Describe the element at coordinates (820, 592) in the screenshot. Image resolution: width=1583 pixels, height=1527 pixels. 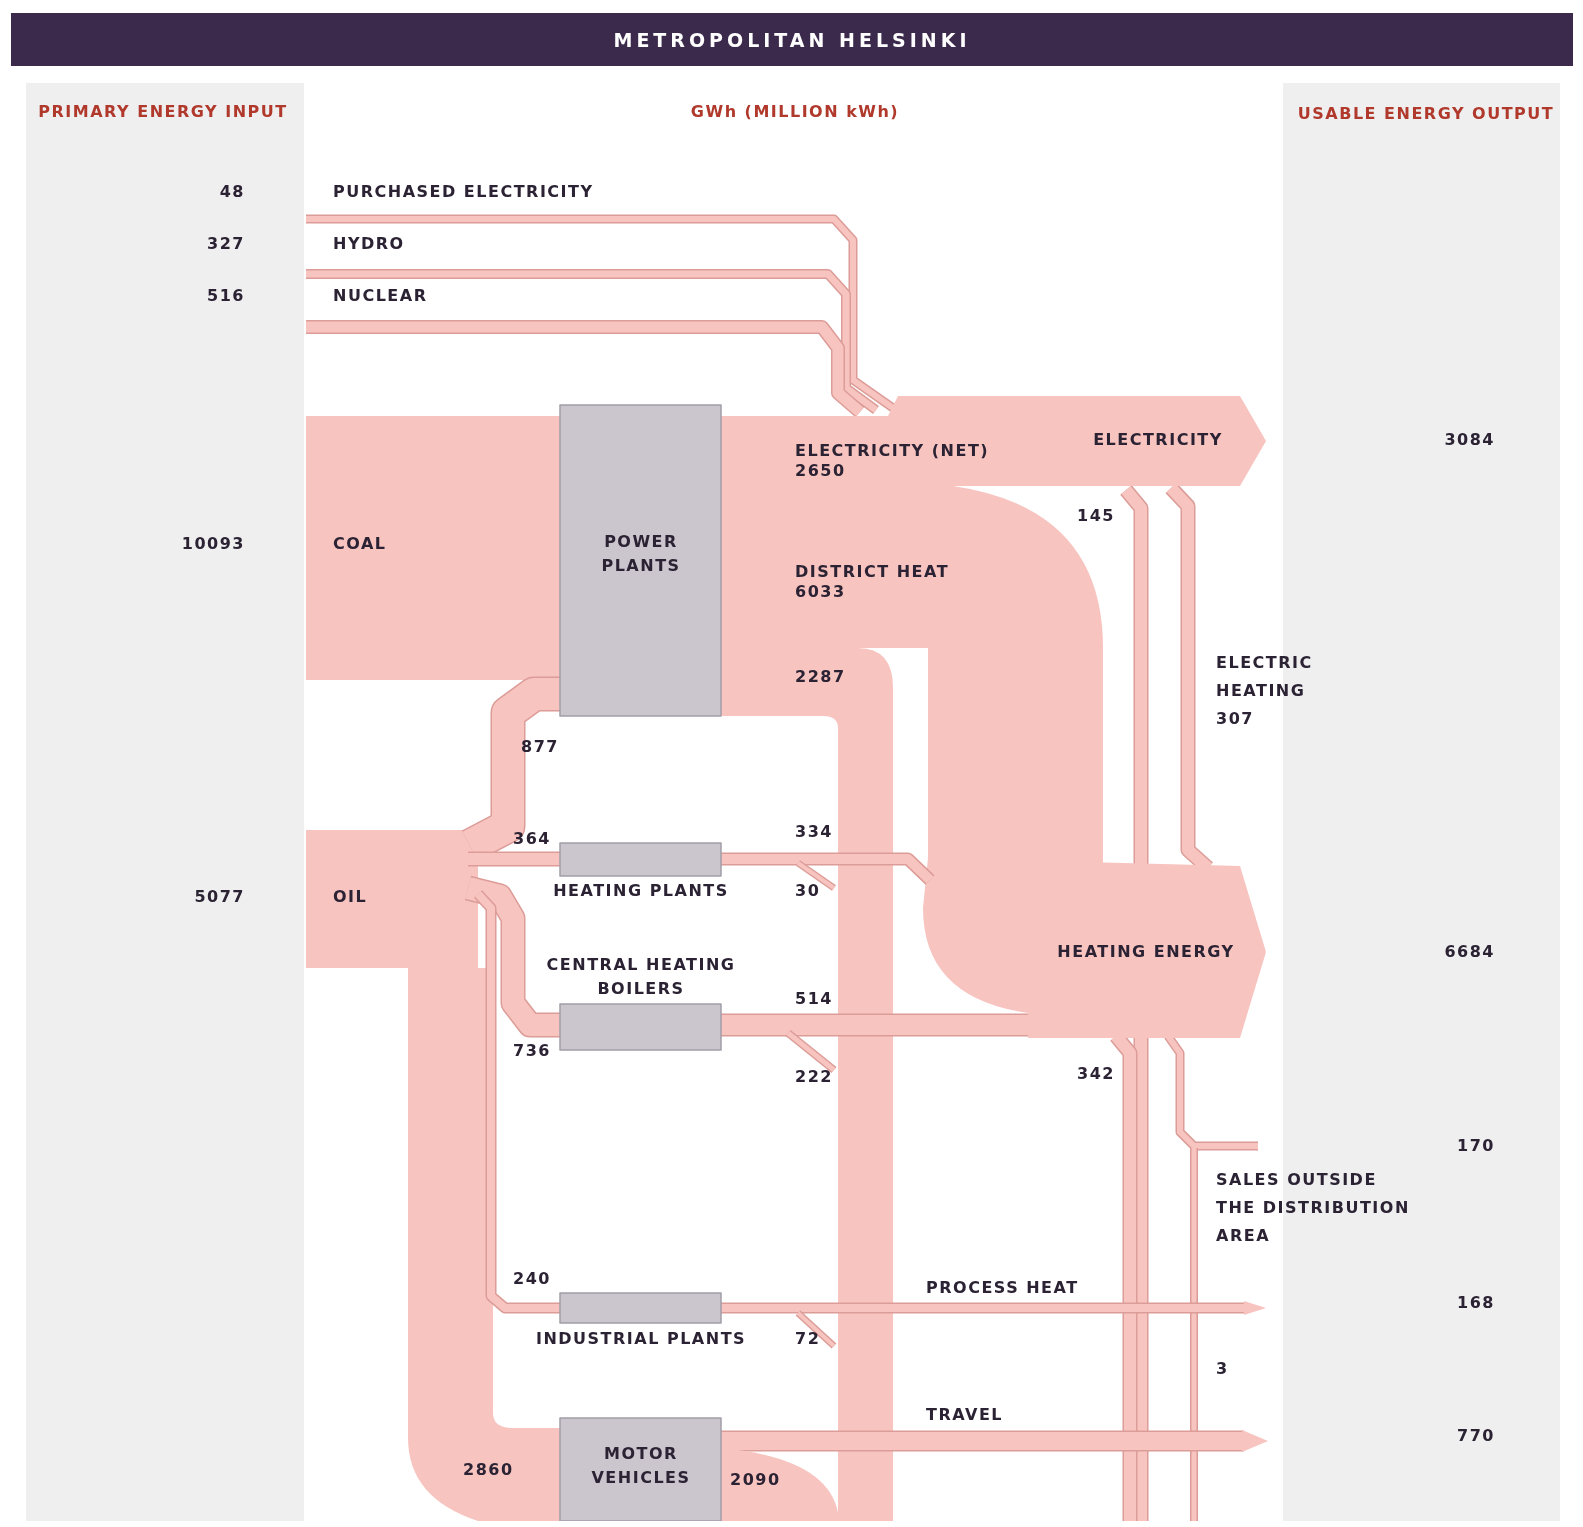
I see `data-label: 6033` at that location.